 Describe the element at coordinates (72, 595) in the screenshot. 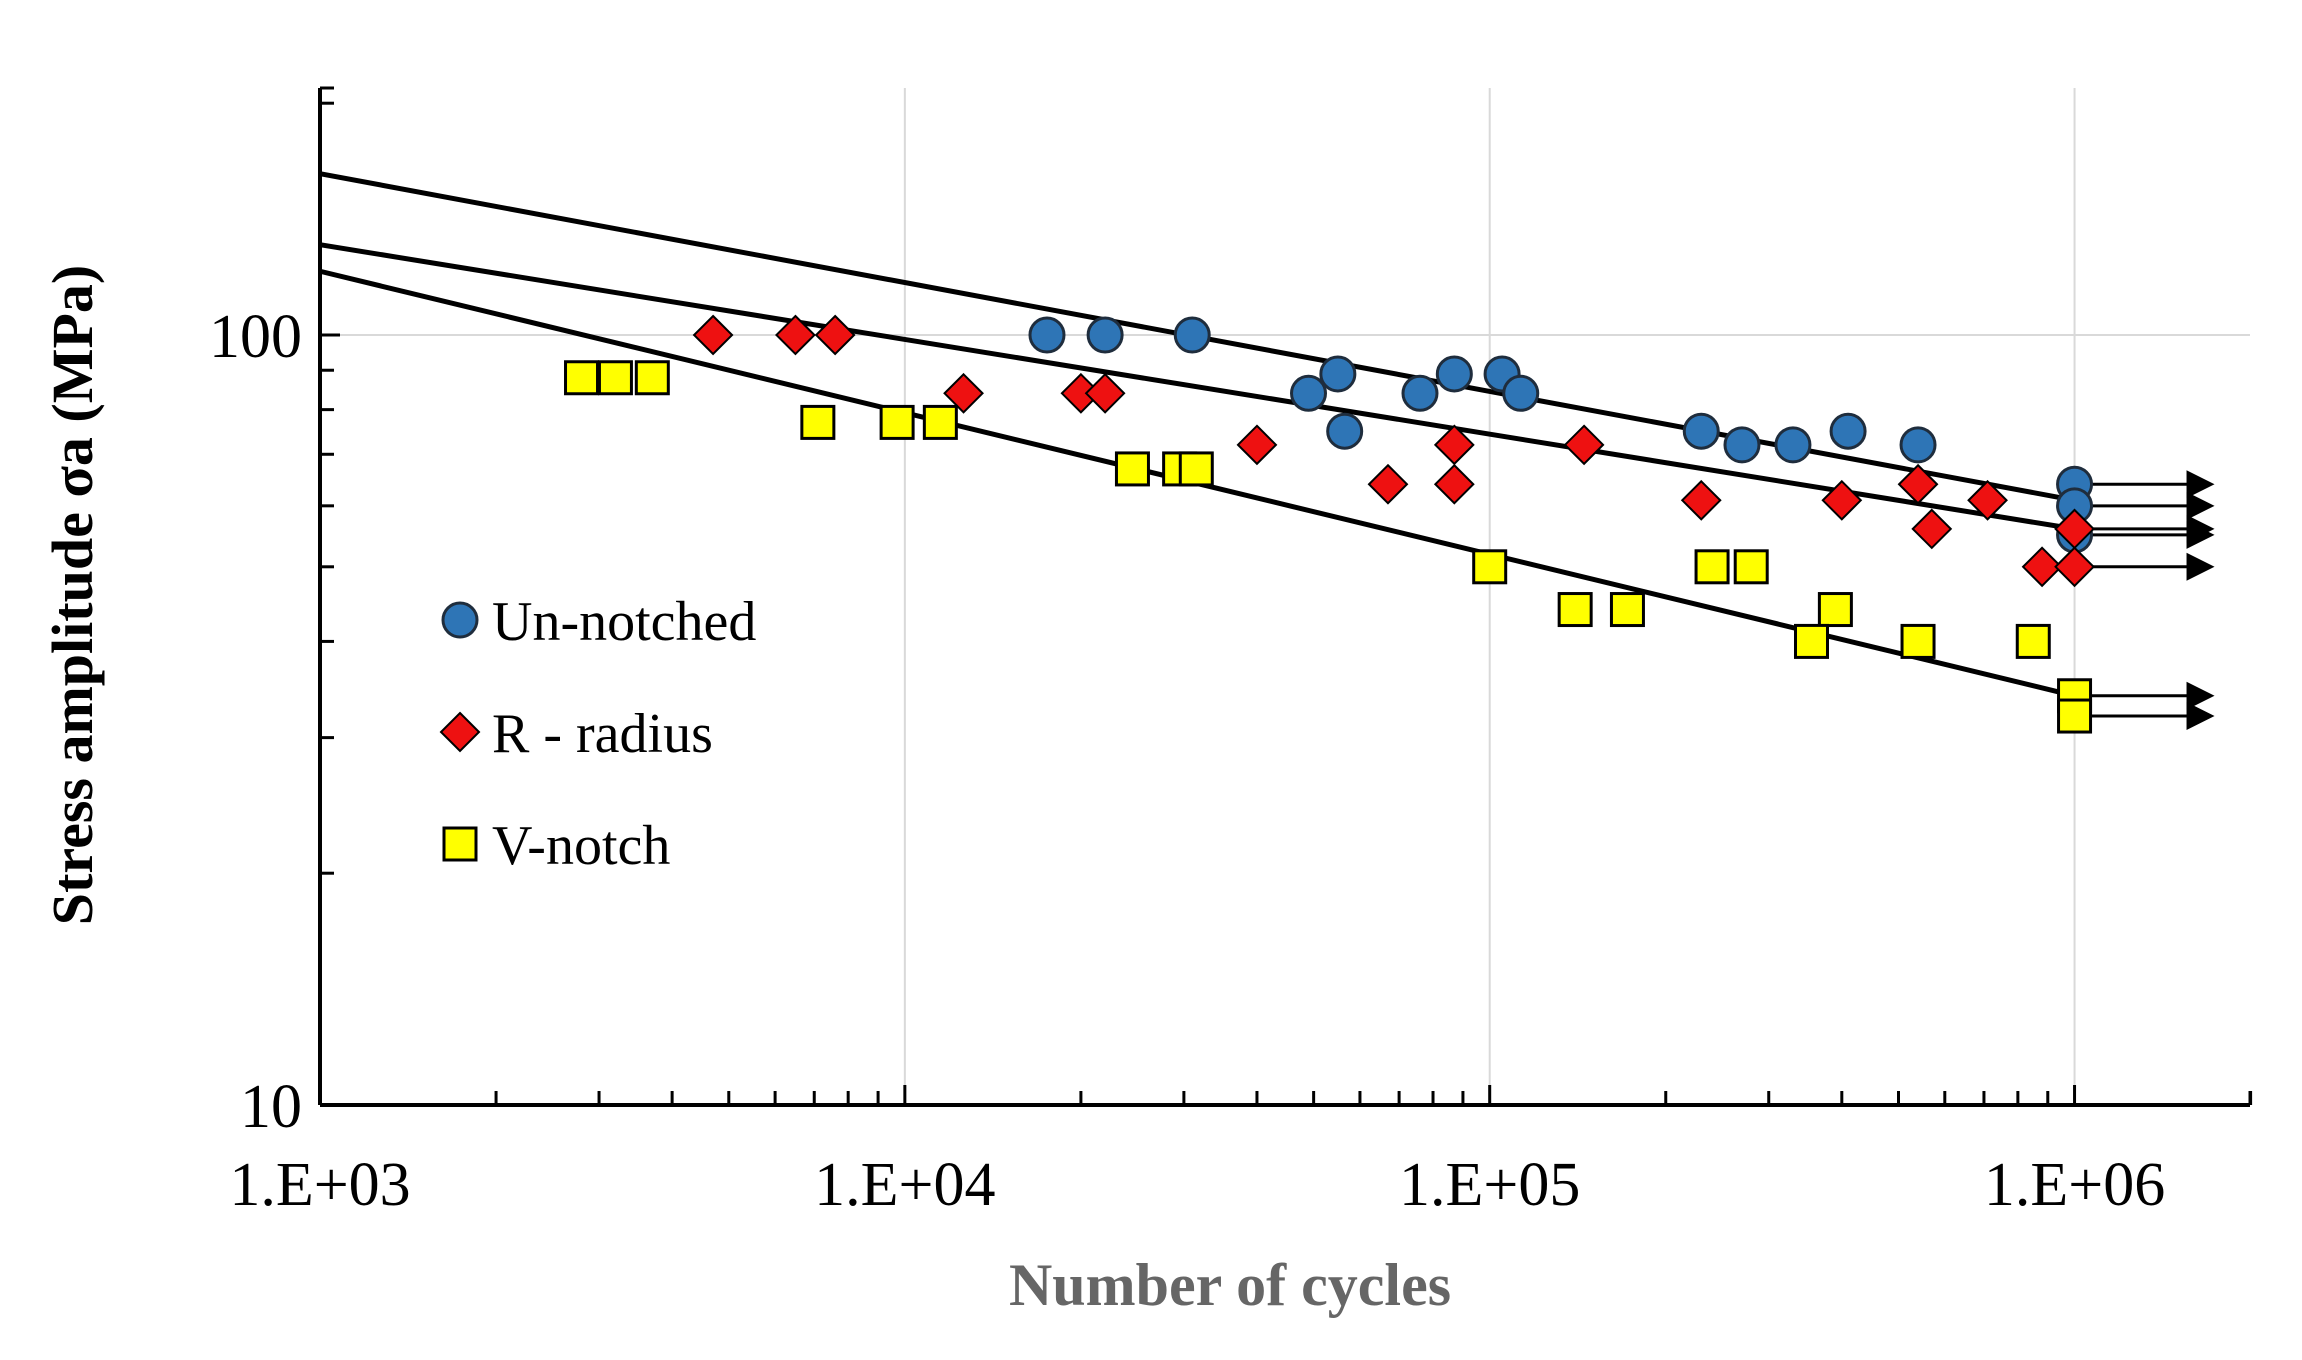

I see `y-axis-title: Stress amplitude σa (MPa)` at that location.